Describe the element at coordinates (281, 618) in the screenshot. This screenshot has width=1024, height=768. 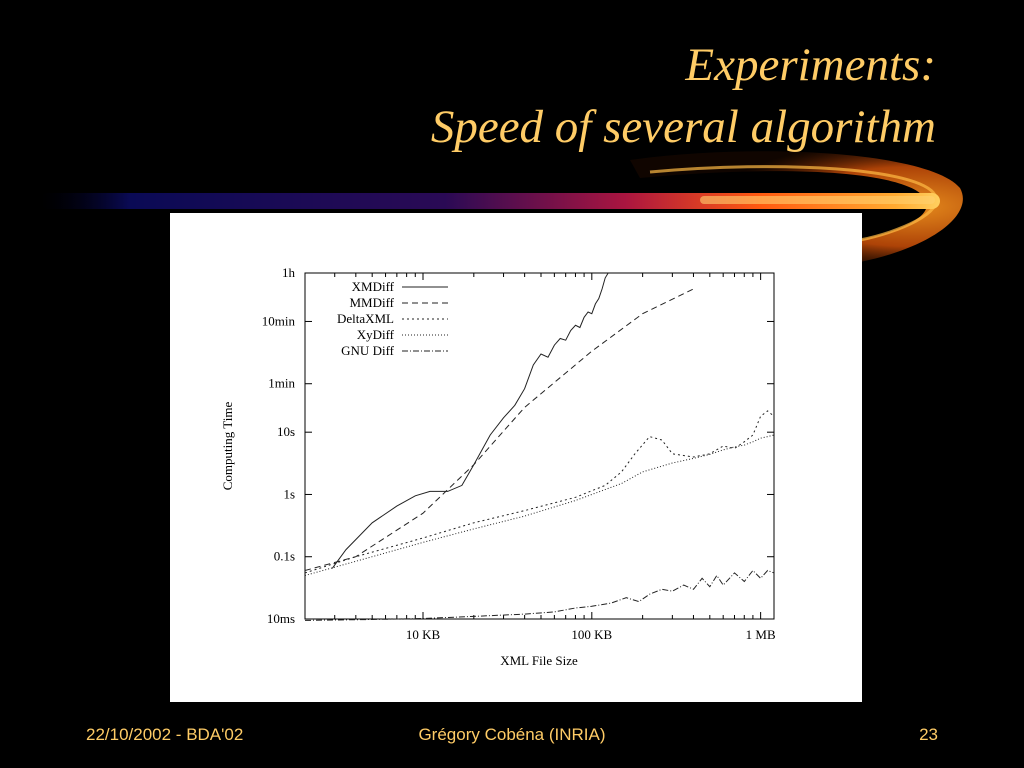
I see `y-tick-label: 10ms` at that location.